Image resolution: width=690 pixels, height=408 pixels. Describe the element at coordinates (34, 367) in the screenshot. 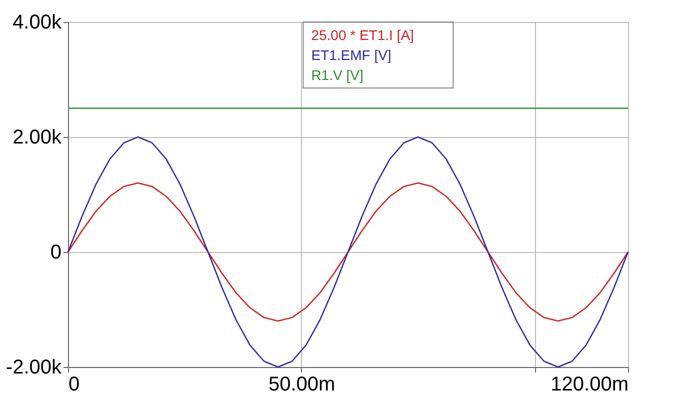

I see `y-tick-label: -2.00k` at that location.